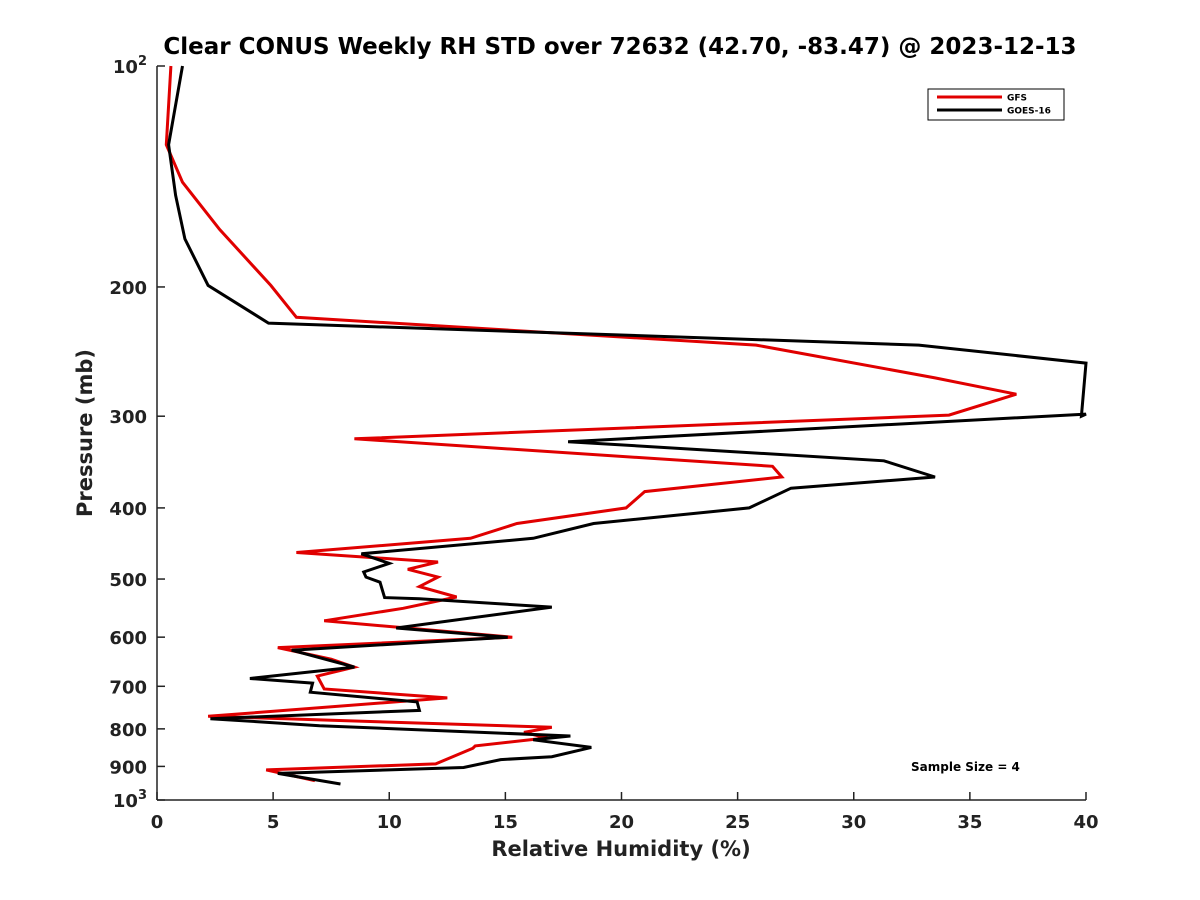  What do you see at coordinates (620, 849) in the screenshot?
I see `x-axis-label: Relative Humidity (%)` at bounding box center [620, 849].